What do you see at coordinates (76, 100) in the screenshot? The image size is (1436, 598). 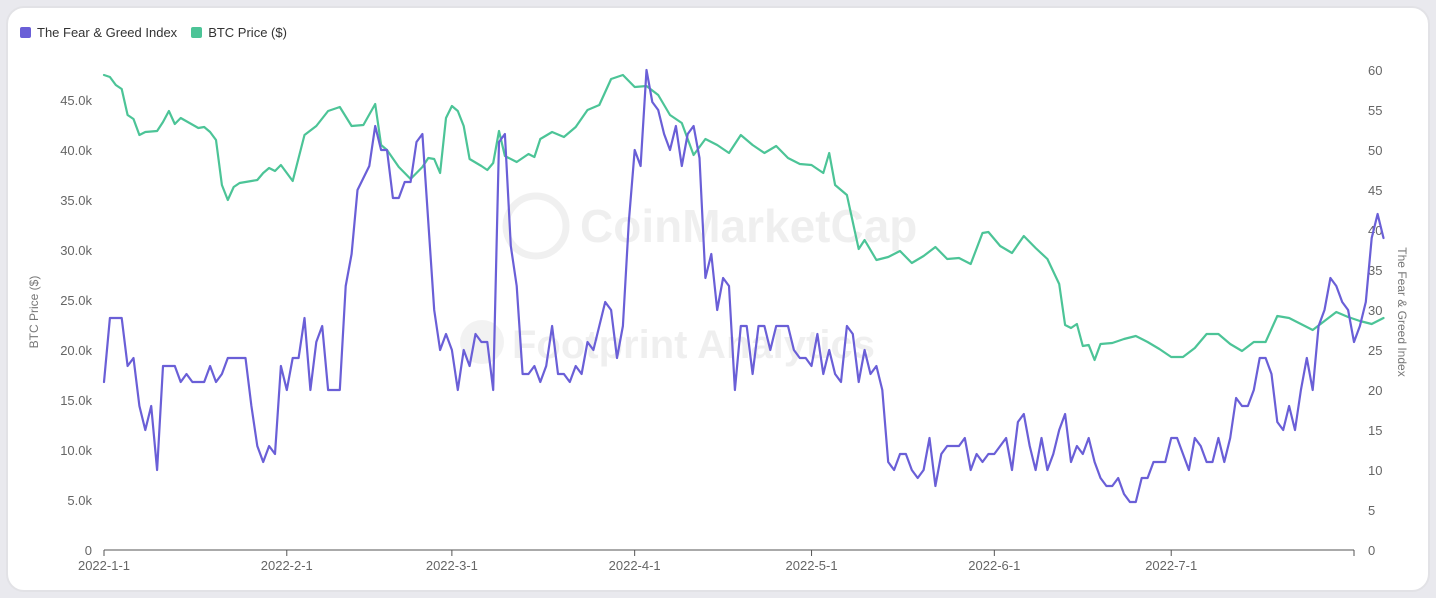 I see `y-left-tick-label: 45.0k` at bounding box center [76, 100].